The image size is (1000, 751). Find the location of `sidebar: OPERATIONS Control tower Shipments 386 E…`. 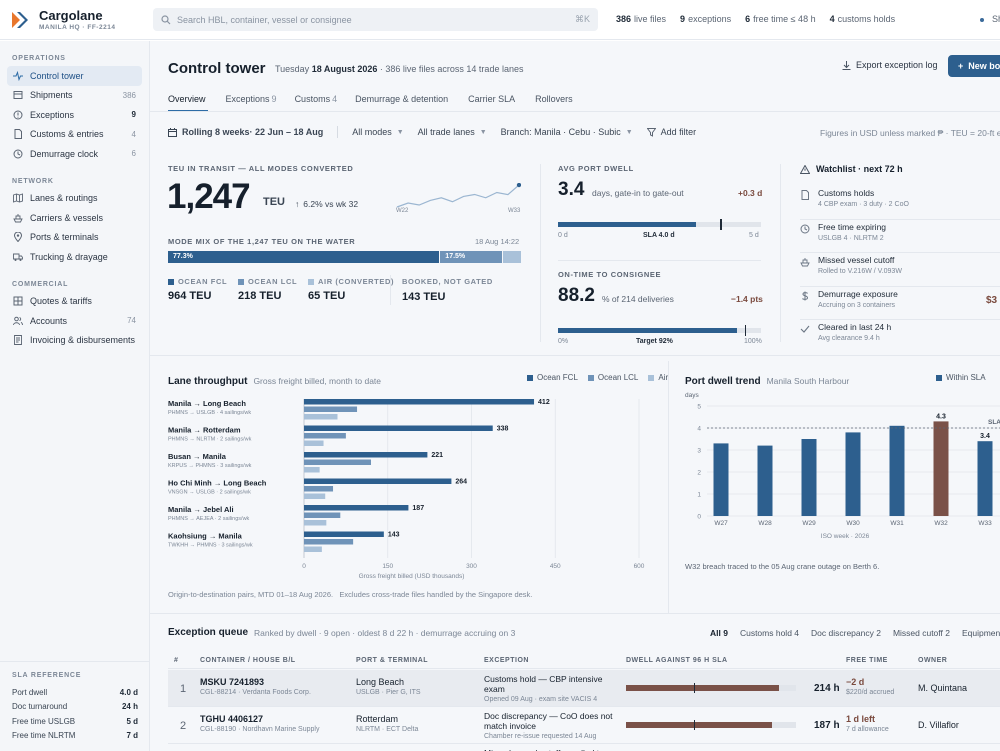

sidebar: OPERATIONS Control tower Shipments 386 E… is located at coordinates (75, 396).